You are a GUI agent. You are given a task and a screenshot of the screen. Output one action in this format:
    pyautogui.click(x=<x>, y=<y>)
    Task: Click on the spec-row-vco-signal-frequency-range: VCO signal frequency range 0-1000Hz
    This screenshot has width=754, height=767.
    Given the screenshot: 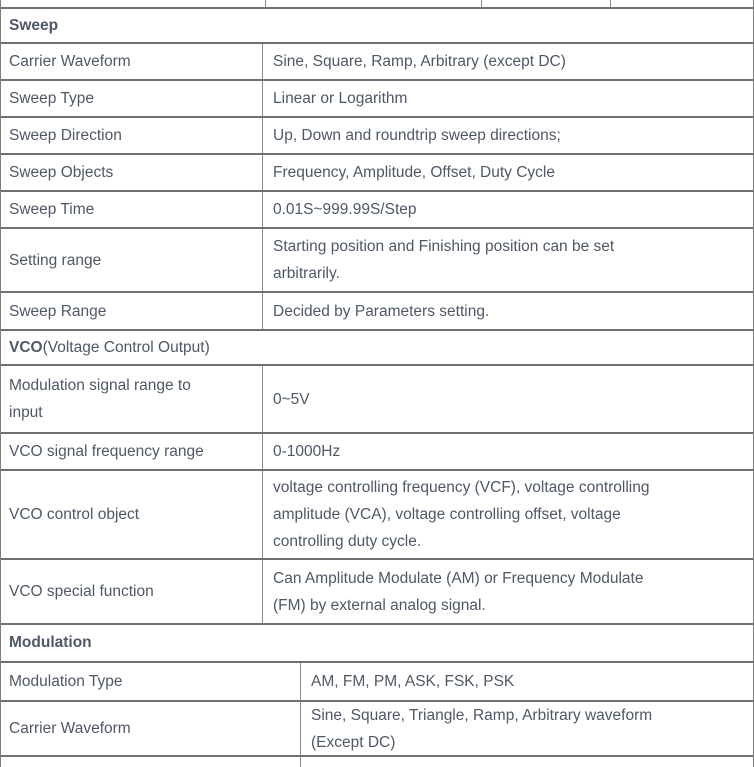 What is the action you would take?
    pyautogui.click(x=377, y=452)
    